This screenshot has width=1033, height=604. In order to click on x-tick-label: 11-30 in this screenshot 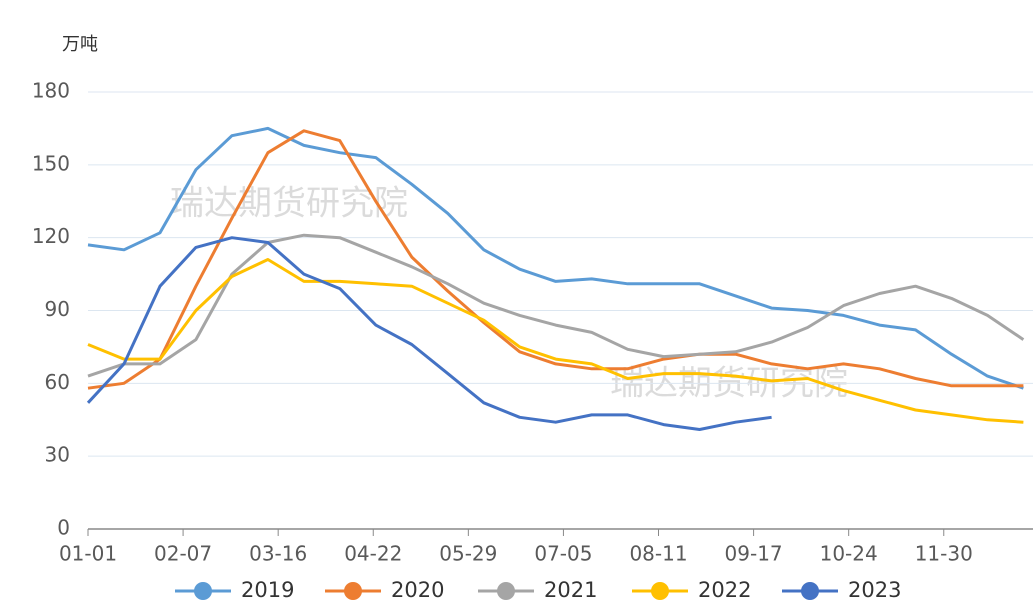, I will do `click(944, 554)`.